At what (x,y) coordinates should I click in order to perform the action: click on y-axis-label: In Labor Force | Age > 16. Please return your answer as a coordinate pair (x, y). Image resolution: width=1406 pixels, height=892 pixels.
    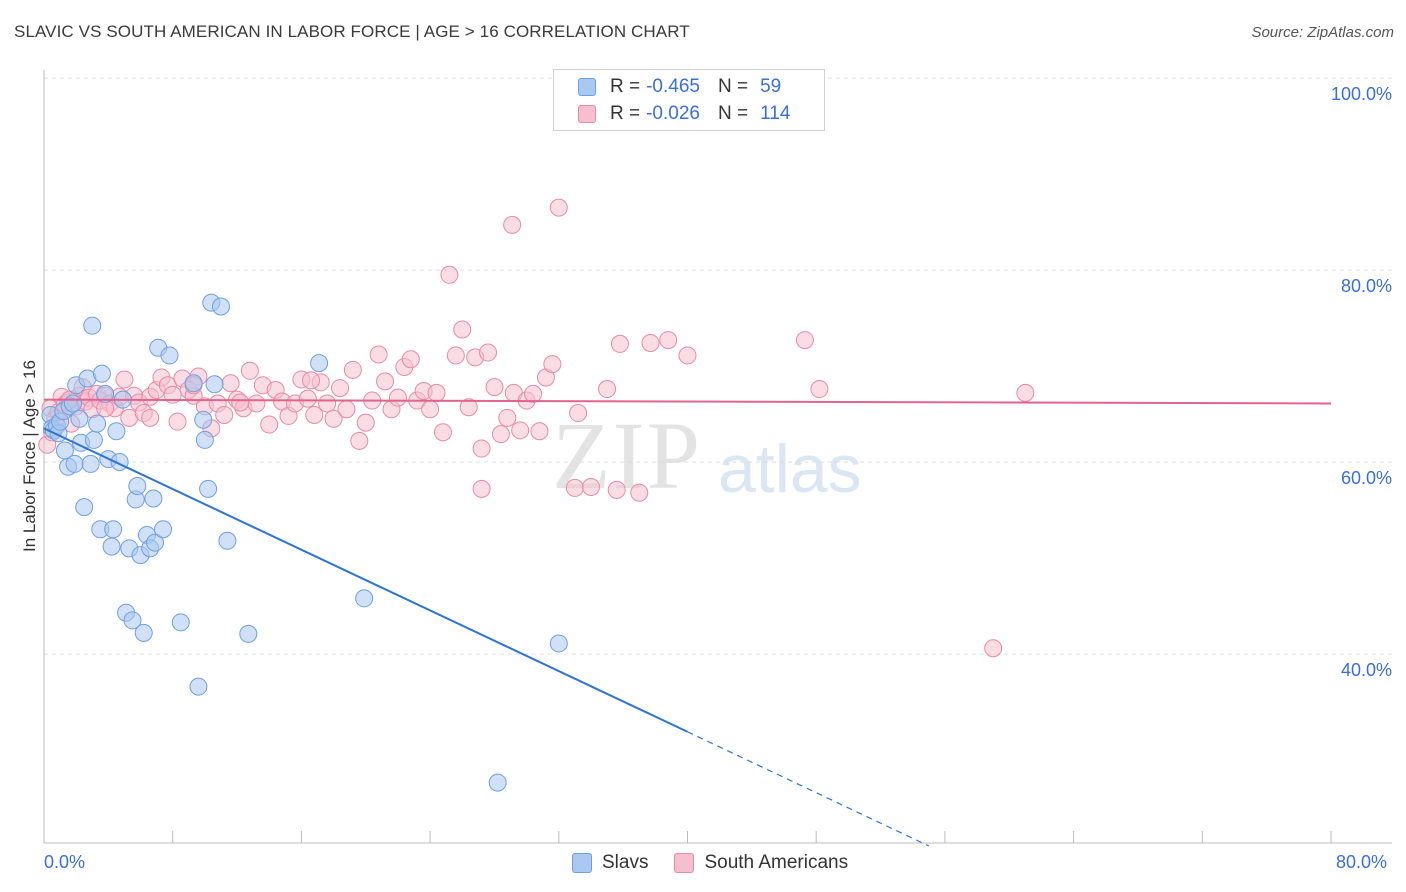
    Looking at the image, I should click on (29, 456).